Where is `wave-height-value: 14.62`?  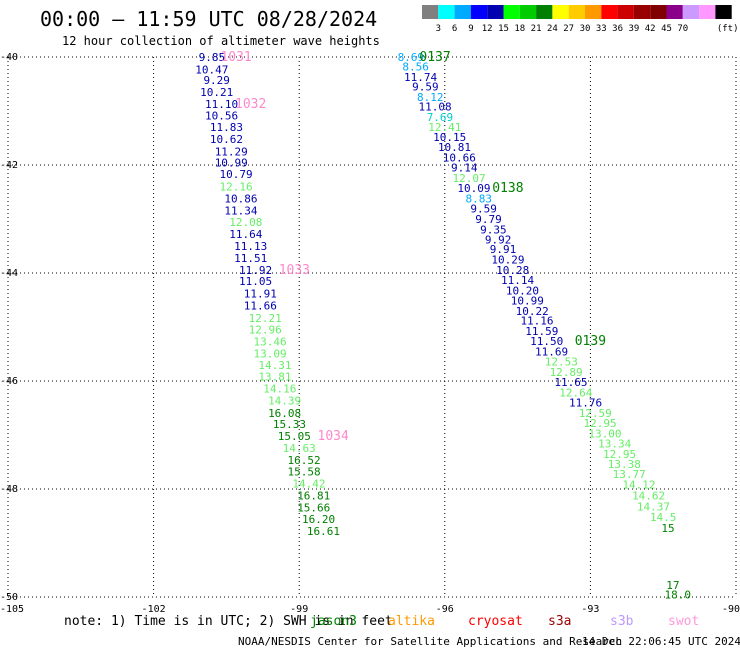 wave-height-value: 14.62 is located at coordinates (648, 495).